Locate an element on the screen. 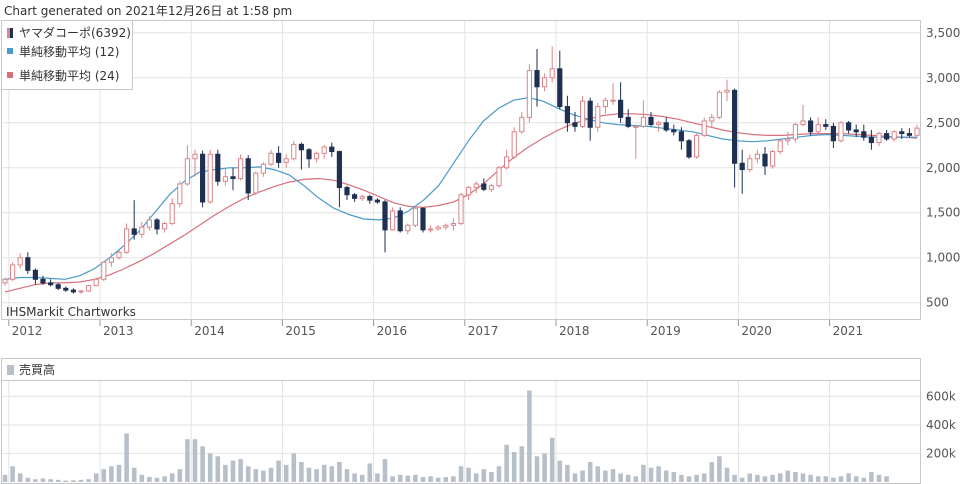 This screenshot has width=979, height=484. price-tick-label: 1,000 is located at coordinates (943, 258).